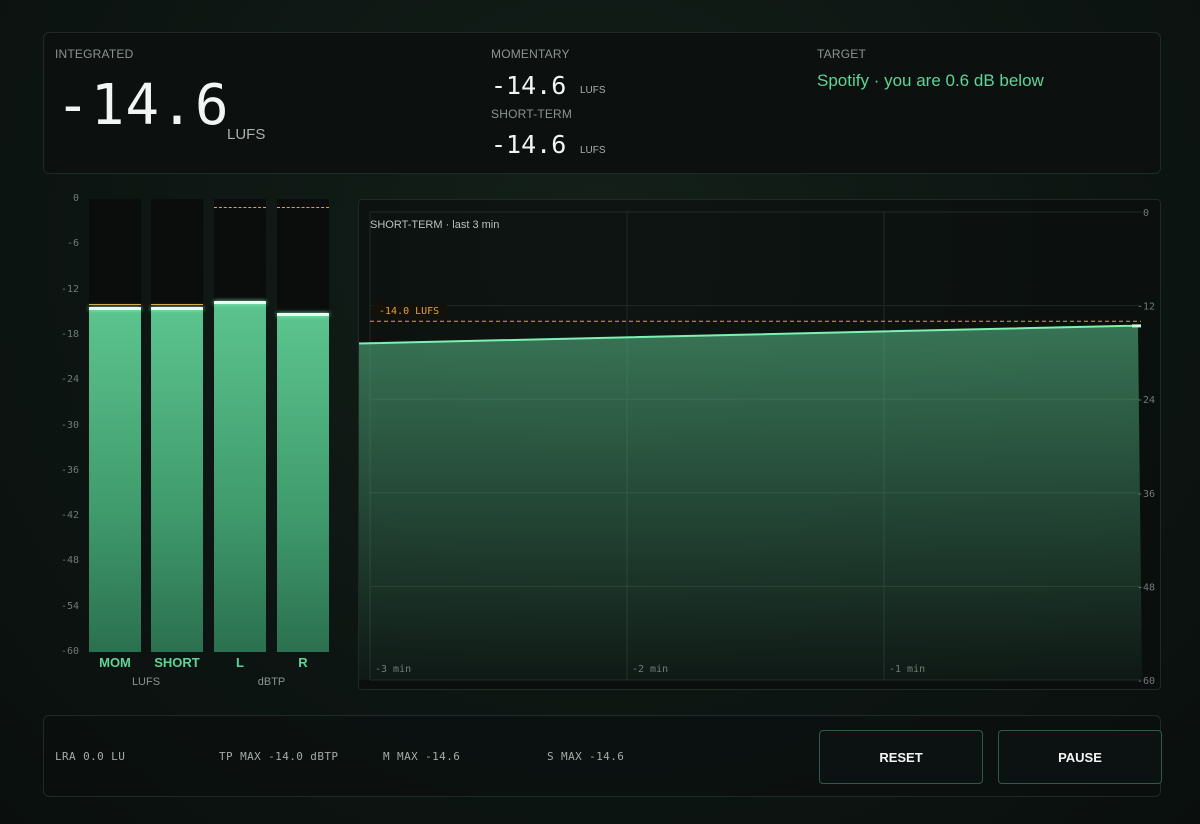 This screenshot has height=824, width=1200. I want to click on pause-button: PAUSE, so click(1080, 757).